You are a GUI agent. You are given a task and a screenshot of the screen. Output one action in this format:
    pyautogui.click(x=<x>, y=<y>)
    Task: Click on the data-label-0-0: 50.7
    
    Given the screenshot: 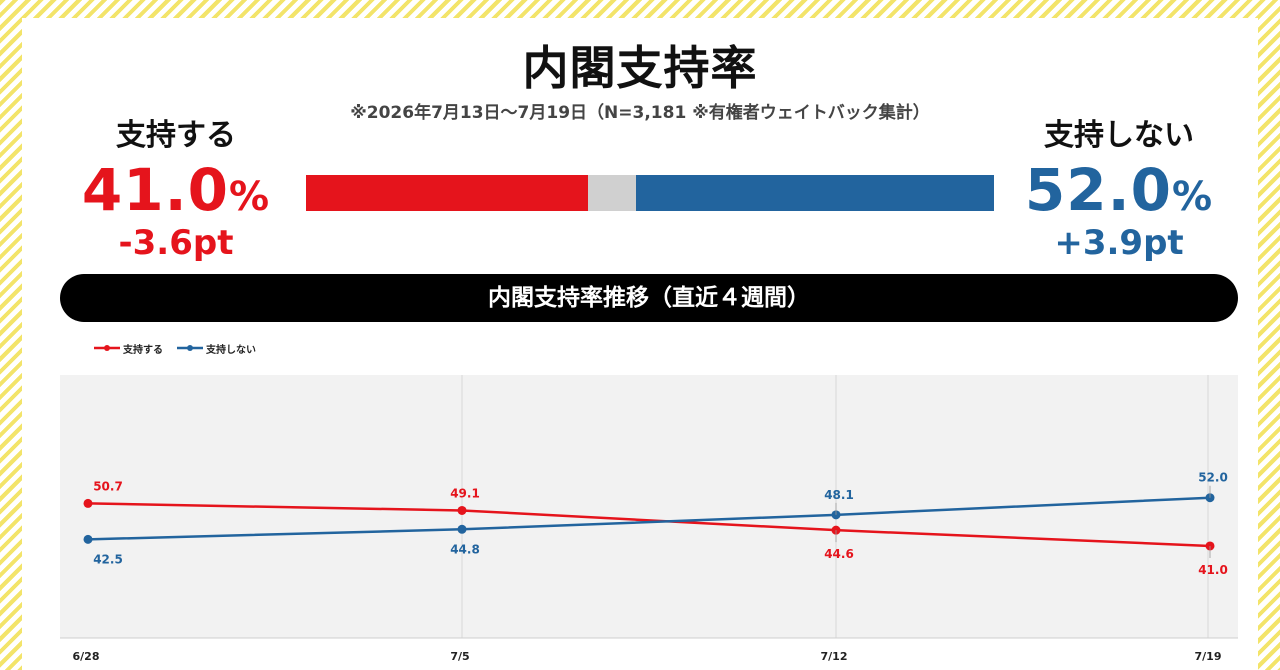 What is the action you would take?
    pyautogui.click(x=108, y=486)
    